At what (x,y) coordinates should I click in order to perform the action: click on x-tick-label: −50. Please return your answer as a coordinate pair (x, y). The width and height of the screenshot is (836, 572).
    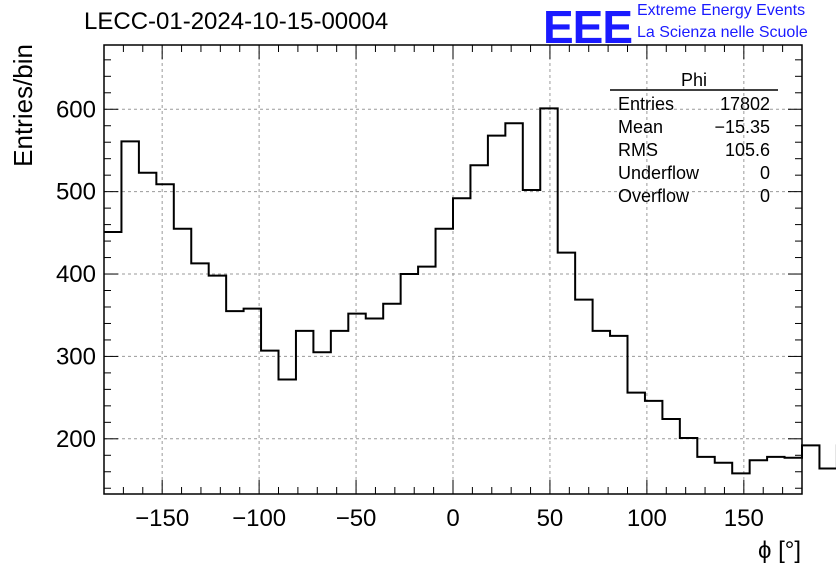
    Looking at the image, I should click on (356, 518).